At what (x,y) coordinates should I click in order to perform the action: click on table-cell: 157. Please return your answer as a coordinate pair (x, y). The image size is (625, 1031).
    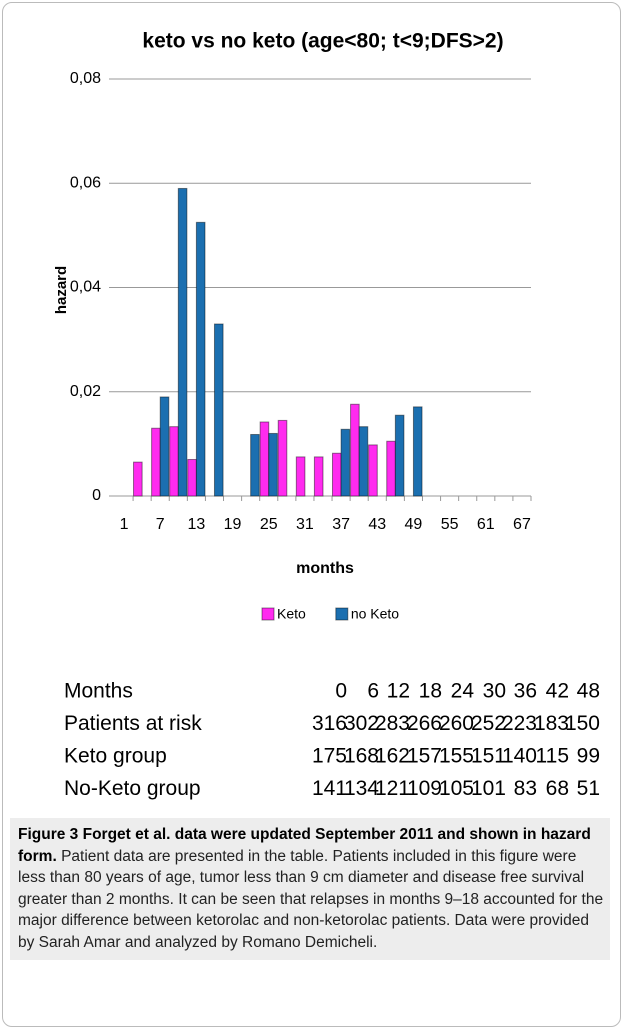
    Looking at the image, I should click on (424, 756).